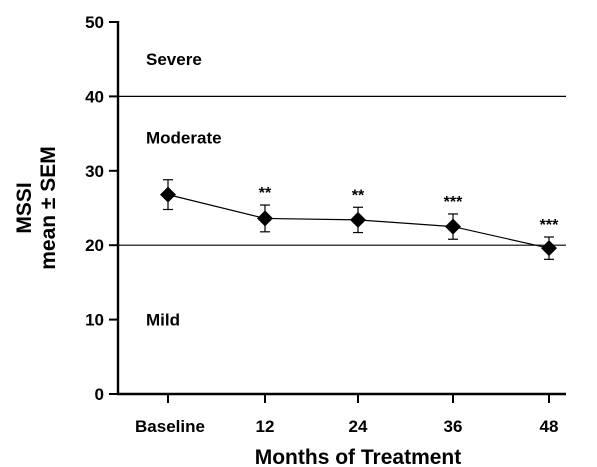 The height and width of the screenshot is (467, 597). I want to click on x-axis-title: Months of Treatment, so click(358, 456).